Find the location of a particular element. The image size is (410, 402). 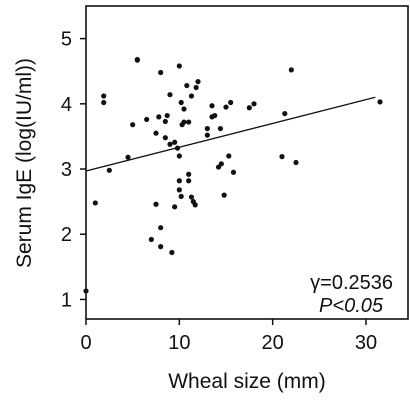

p-value: P<0.05 is located at coordinates (351, 306).